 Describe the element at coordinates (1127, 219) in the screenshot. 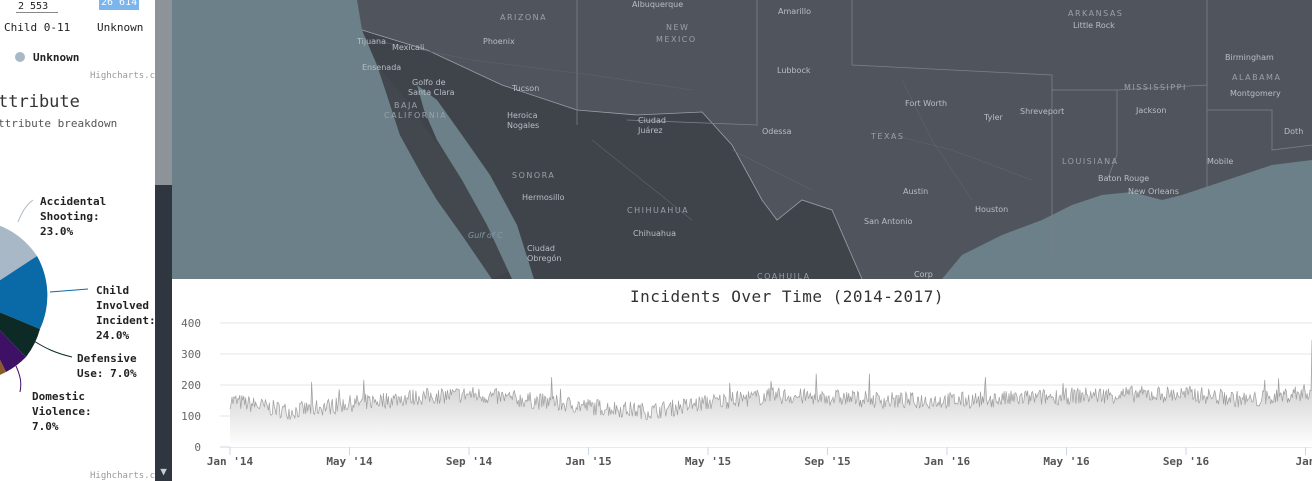

I see `gulf-of-mexico` at that location.